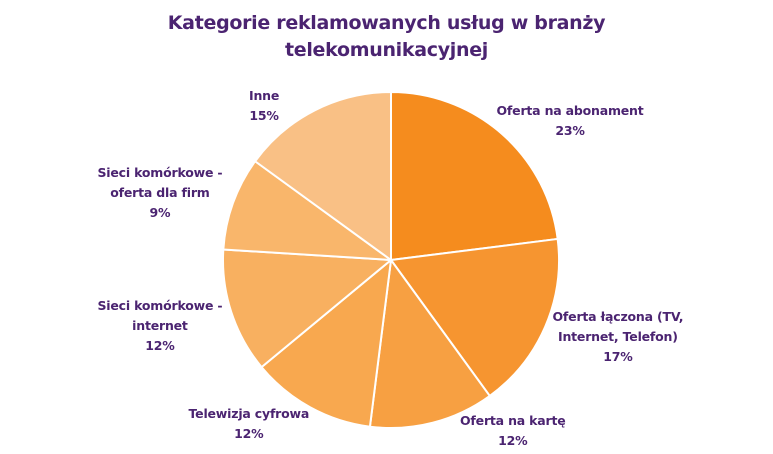  What do you see at coordinates (570, 130) in the screenshot?
I see `data-label-percentage: 23%` at bounding box center [570, 130].